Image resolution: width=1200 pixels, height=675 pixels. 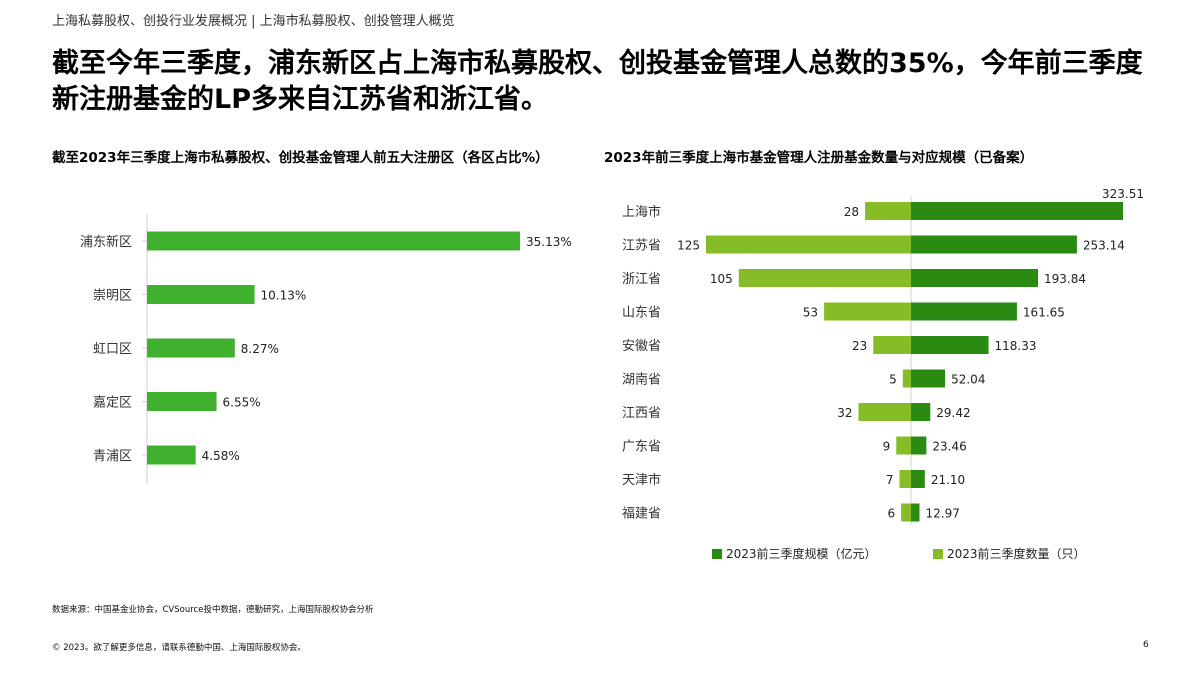 What do you see at coordinates (1016, 346) in the screenshot?
I see `right-chart-scale-label: 118.33` at bounding box center [1016, 346].